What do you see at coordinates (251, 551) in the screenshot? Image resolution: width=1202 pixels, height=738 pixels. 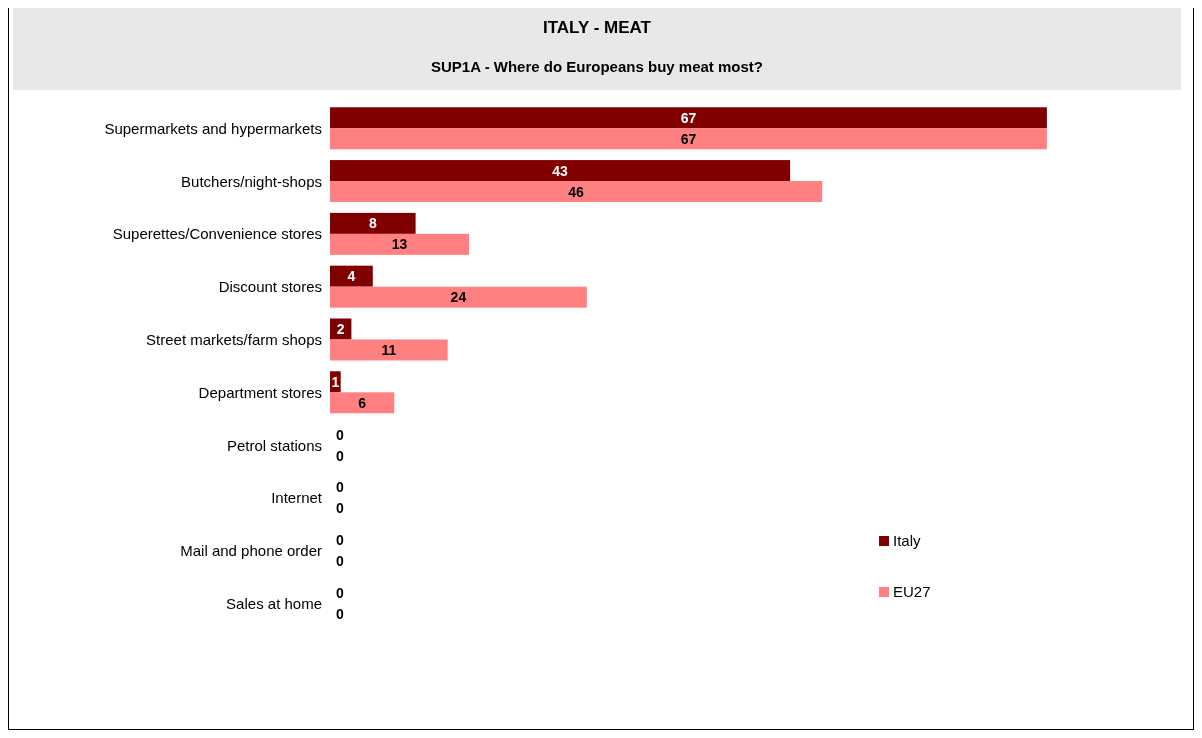 I see `y-tick-label: Mail and phone order` at bounding box center [251, 551].